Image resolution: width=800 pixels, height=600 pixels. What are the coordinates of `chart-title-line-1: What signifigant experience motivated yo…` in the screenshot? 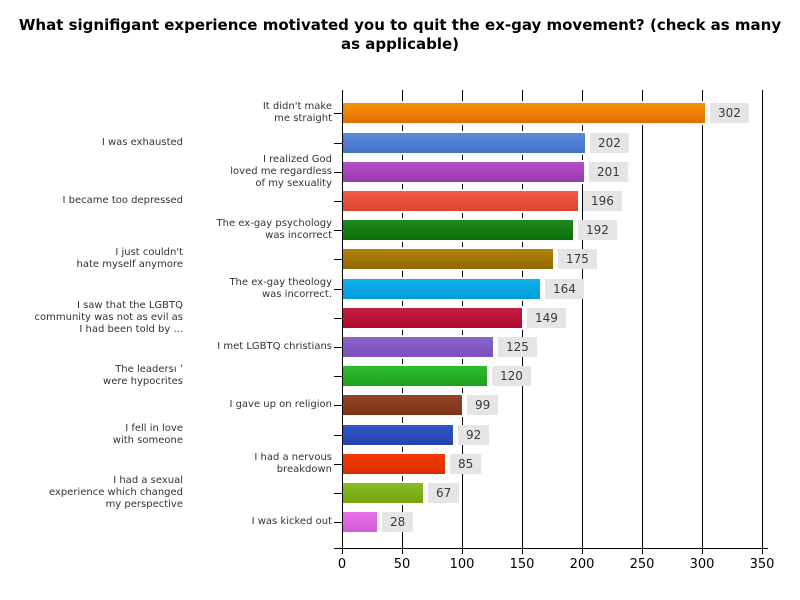 It's located at (400, 25).